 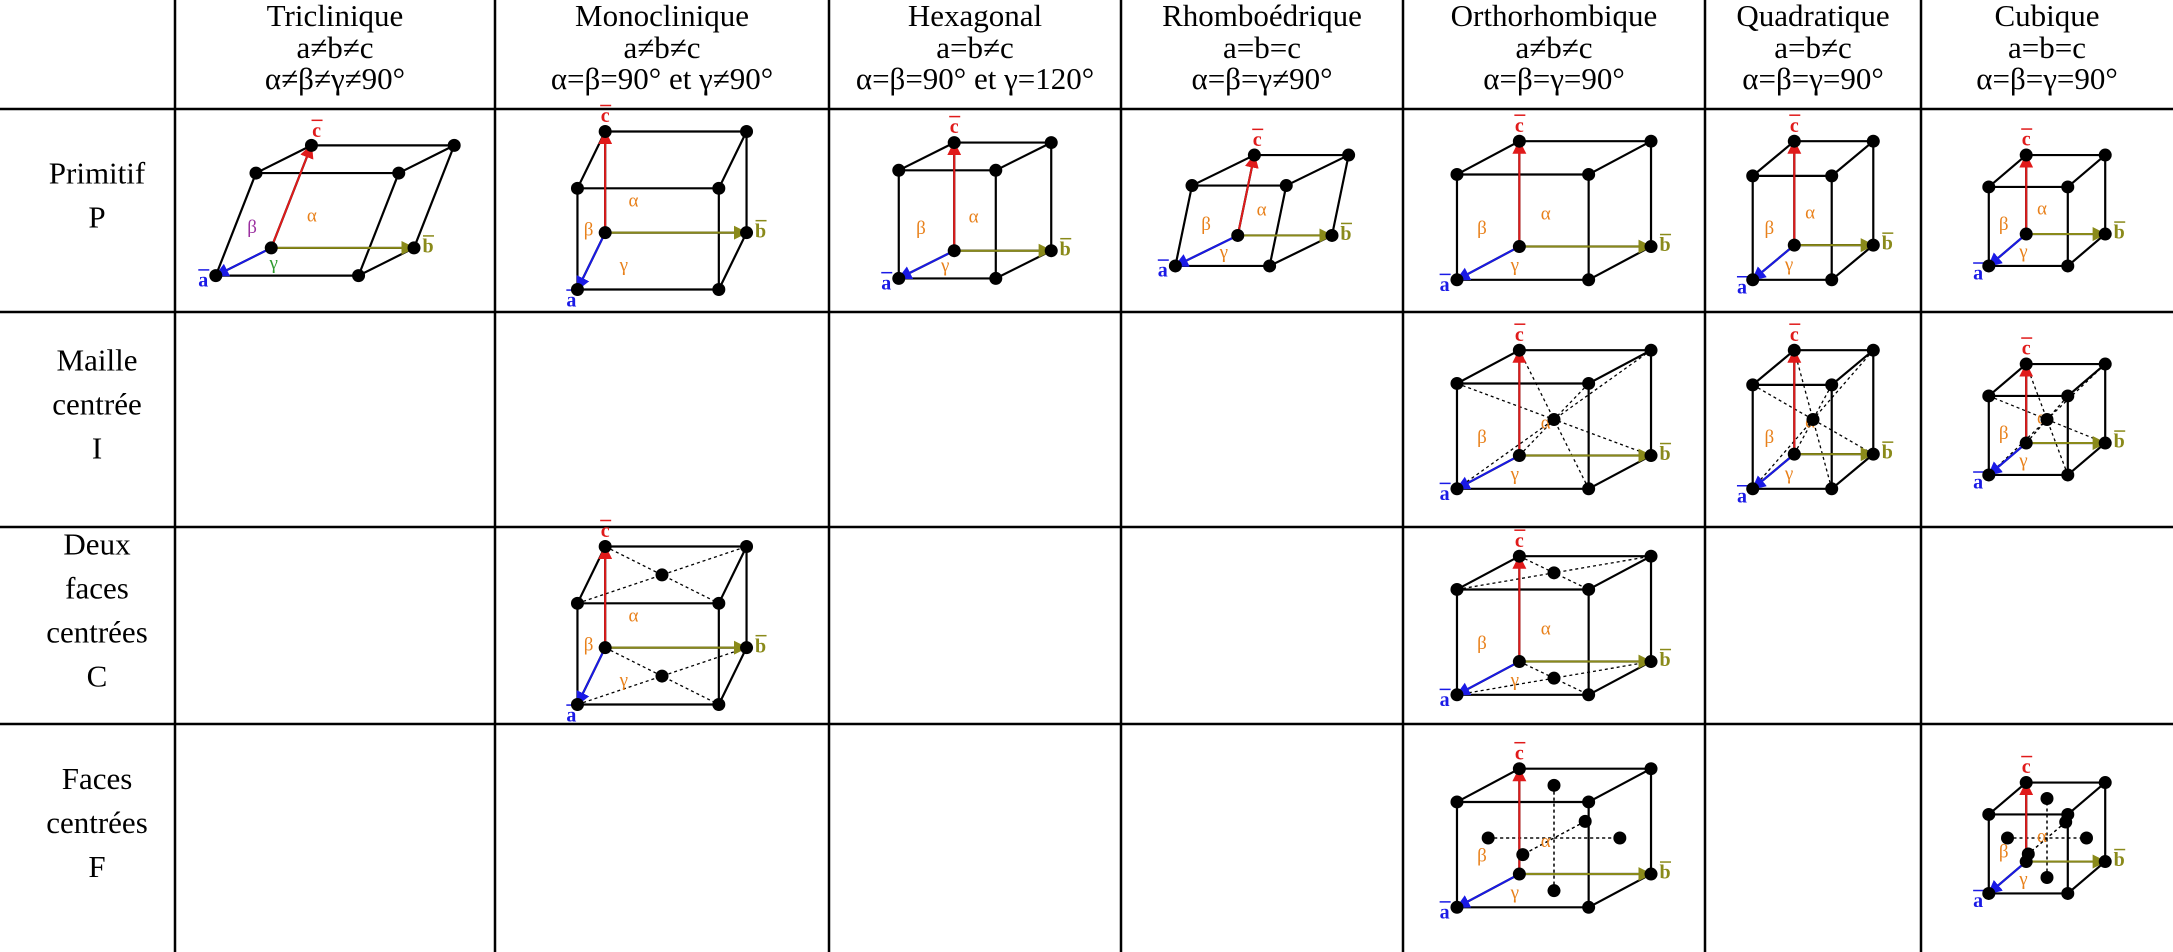 I want to click on row-label: C, so click(x=97, y=676).